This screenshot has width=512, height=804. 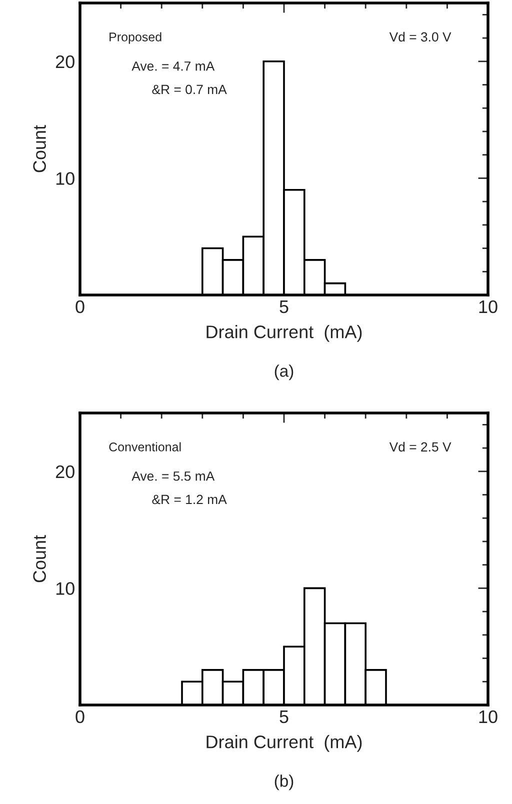 What do you see at coordinates (145, 447) in the screenshot?
I see `annotation: Conventional` at bounding box center [145, 447].